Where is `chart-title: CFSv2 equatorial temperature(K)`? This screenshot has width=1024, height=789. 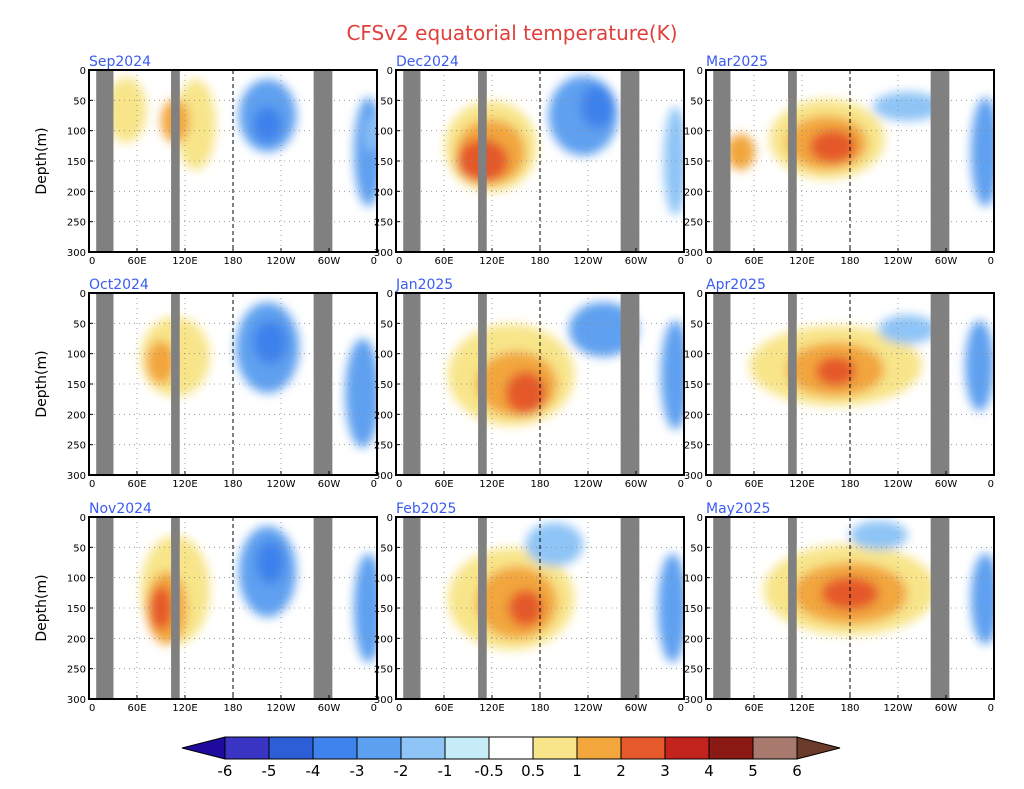 chart-title: CFSv2 equatorial temperature(K) is located at coordinates (511, 33).